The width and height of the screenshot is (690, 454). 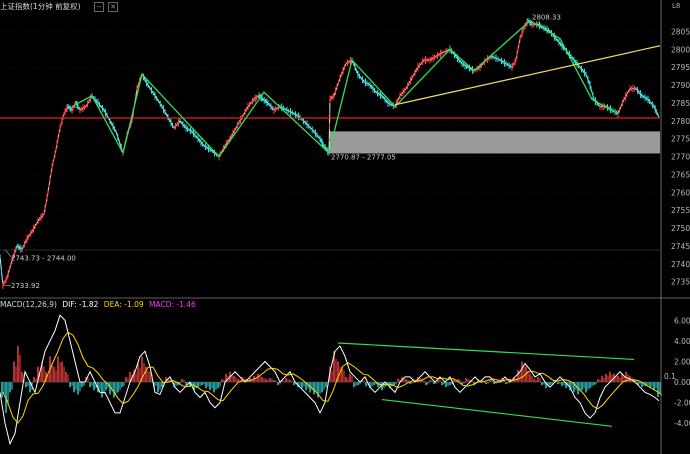 What do you see at coordinates (680, 103) in the screenshot?
I see `price-tick-label: 2785` at bounding box center [680, 103].